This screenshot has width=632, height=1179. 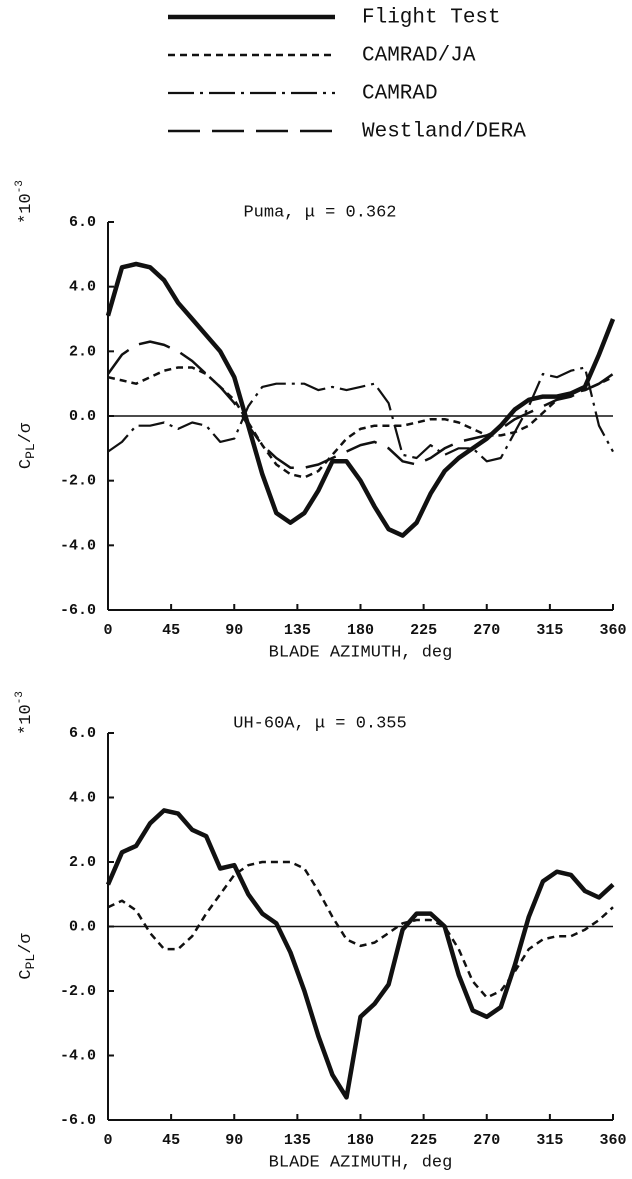 What do you see at coordinates (400, 94) in the screenshot?
I see `legend-label: CAMRAD` at bounding box center [400, 94].